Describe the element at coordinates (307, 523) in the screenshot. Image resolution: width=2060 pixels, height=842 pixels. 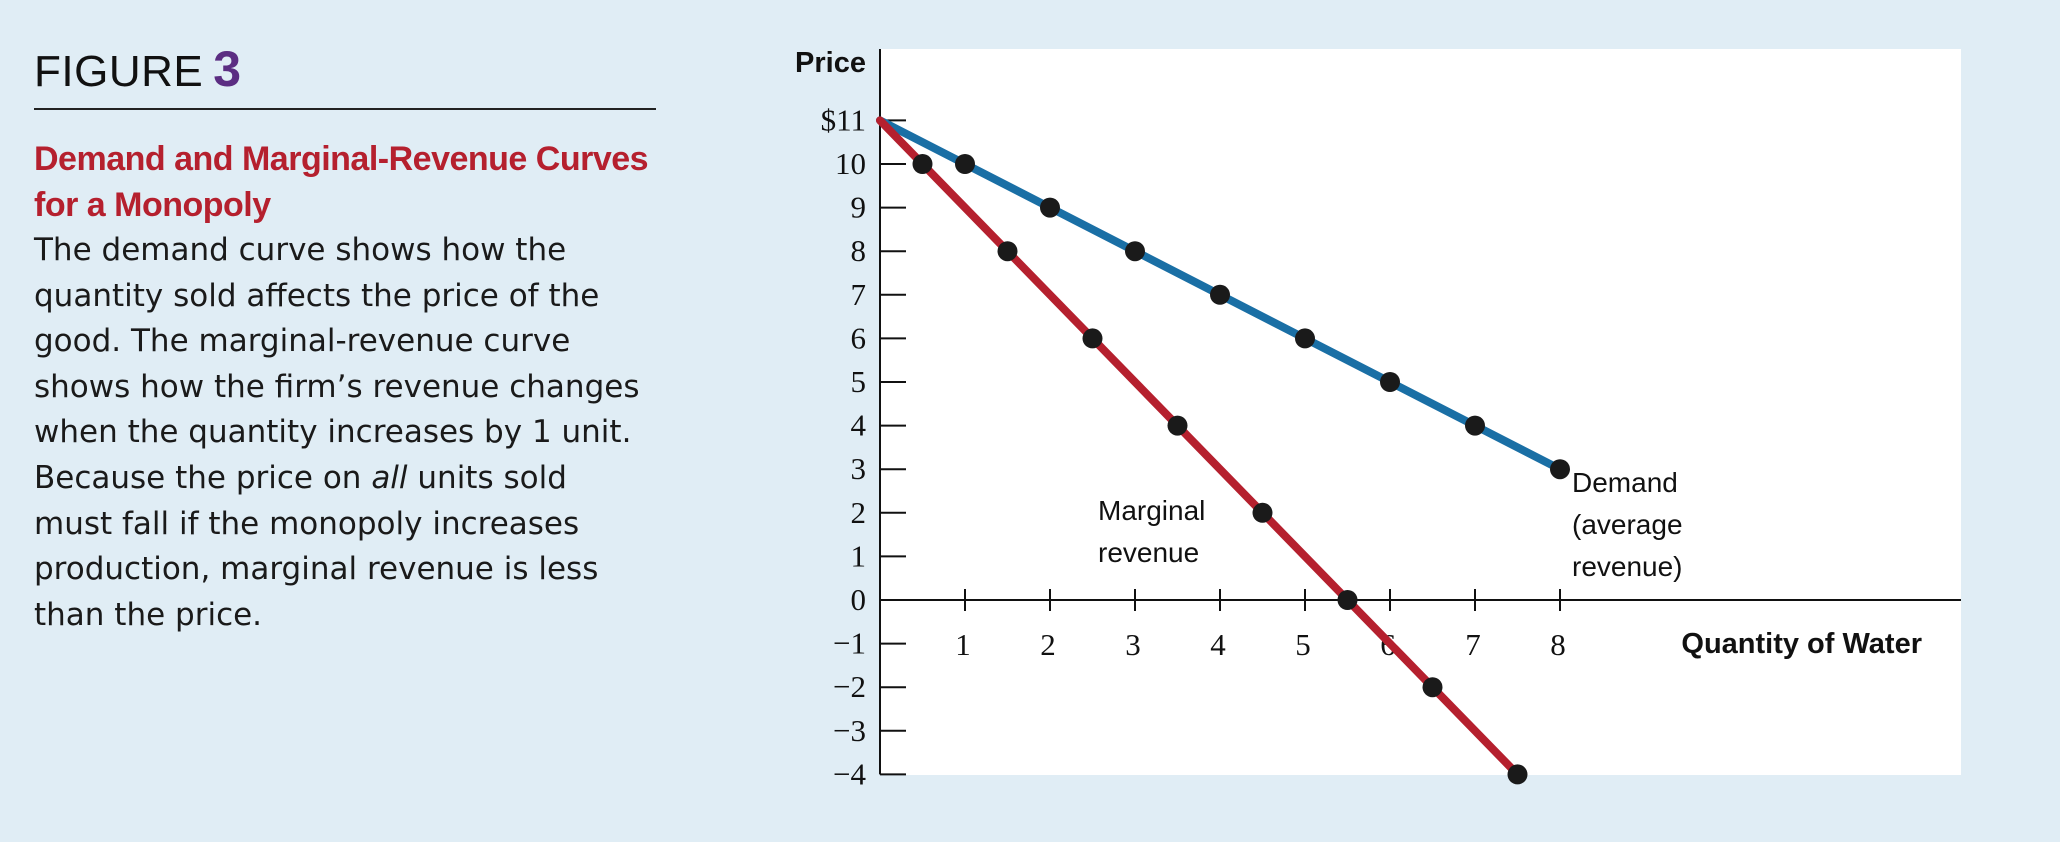
I see `description-line: must fall if the monopoly increases` at that location.